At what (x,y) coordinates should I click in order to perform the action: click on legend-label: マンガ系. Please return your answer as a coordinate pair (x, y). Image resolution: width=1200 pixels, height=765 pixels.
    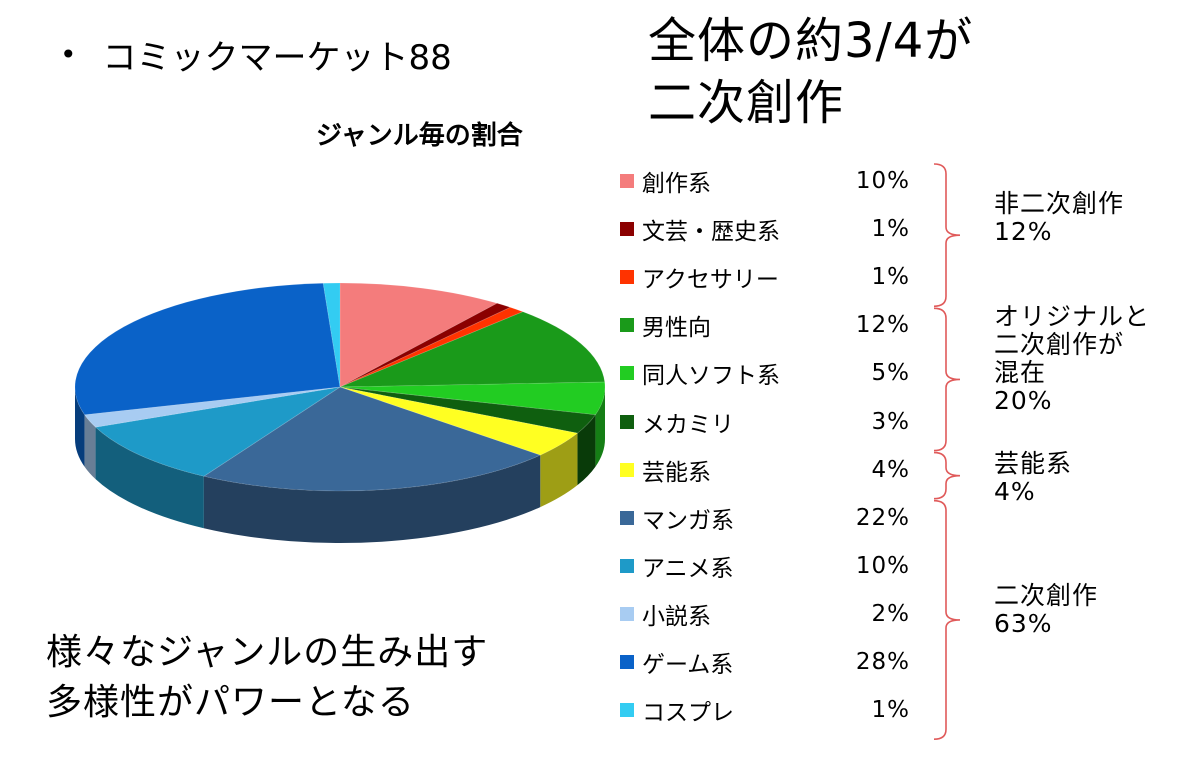
    Looking at the image, I should click on (688, 520).